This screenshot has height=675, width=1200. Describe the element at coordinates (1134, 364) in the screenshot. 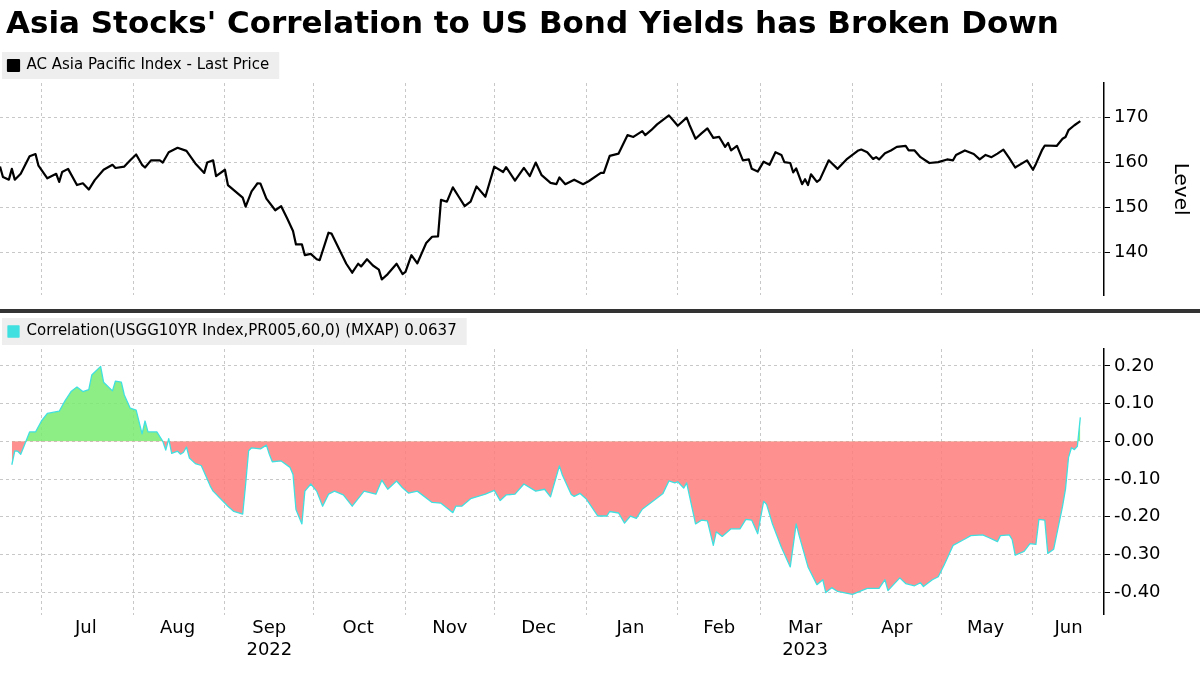

I see `y-tick-label: 0.20` at that location.